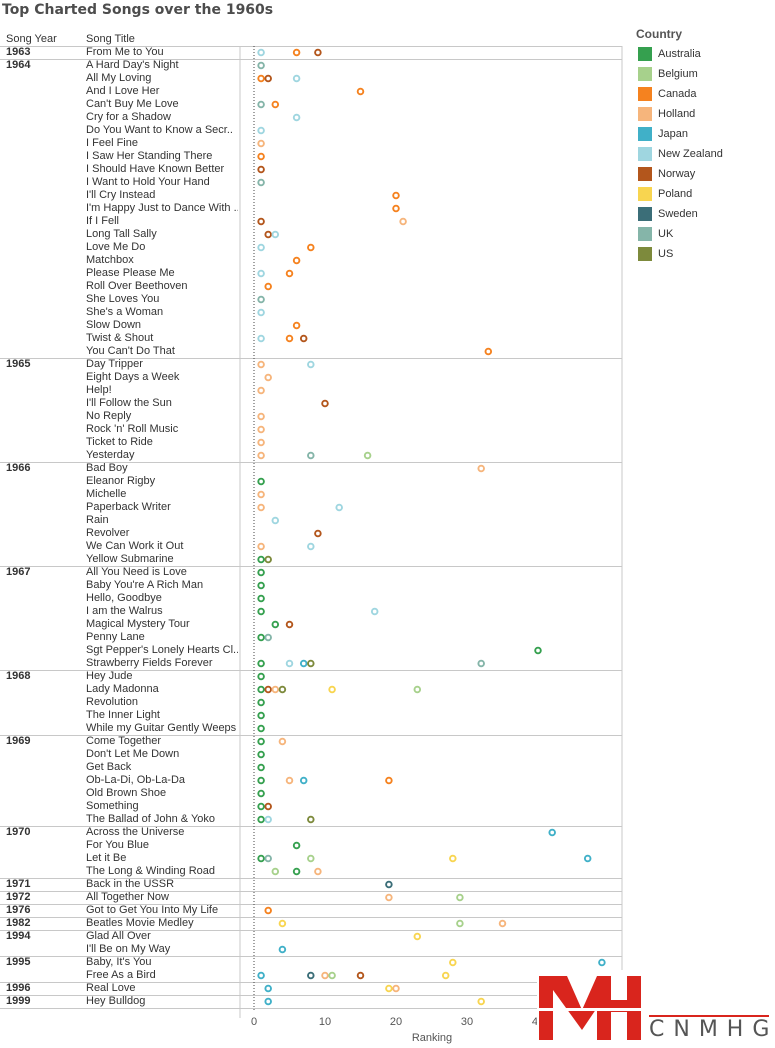 The image size is (775, 1048). What do you see at coordinates (679, 234) in the screenshot?
I see `legend-item: UK` at bounding box center [679, 234].